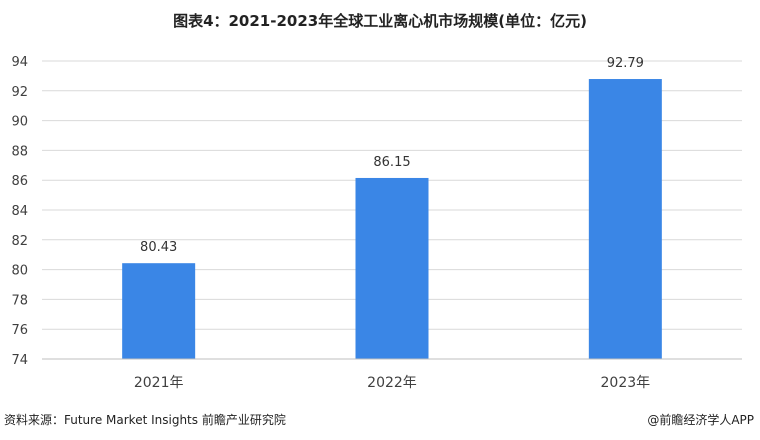  What do you see at coordinates (19, 181) in the screenshot?
I see `y-tick-label: 86` at bounding box center [19, 181].